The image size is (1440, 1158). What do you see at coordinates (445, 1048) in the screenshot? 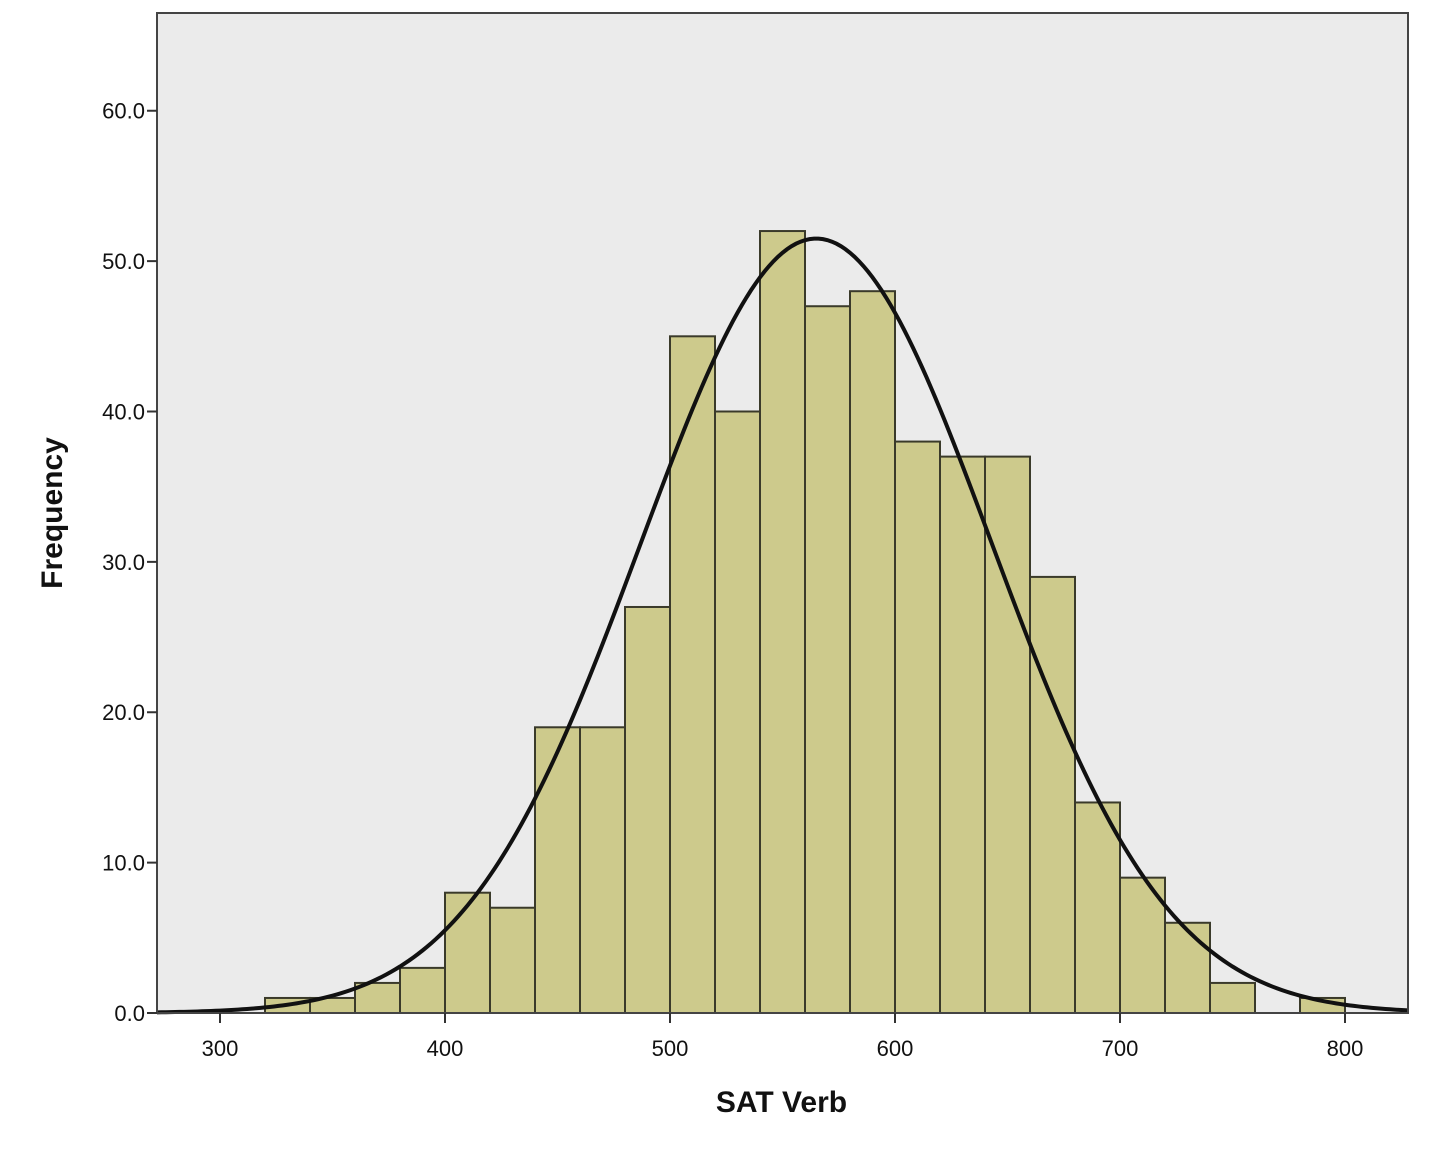
I see `x-tick-label: 400` at bounding box center [445, 1048].